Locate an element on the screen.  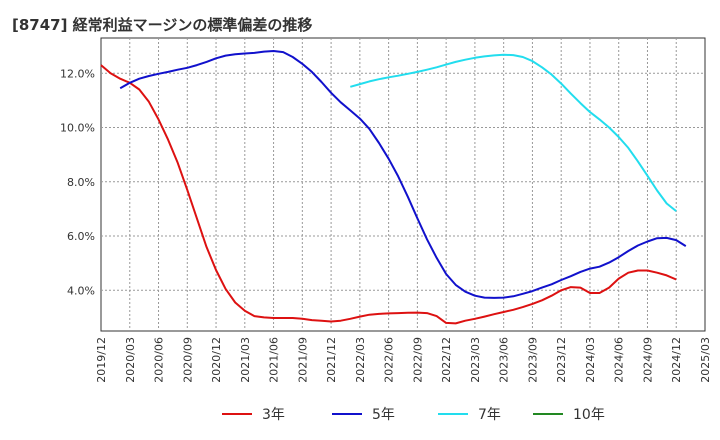
y-tick-label: 12.0% is located at coordinates (77, 73).